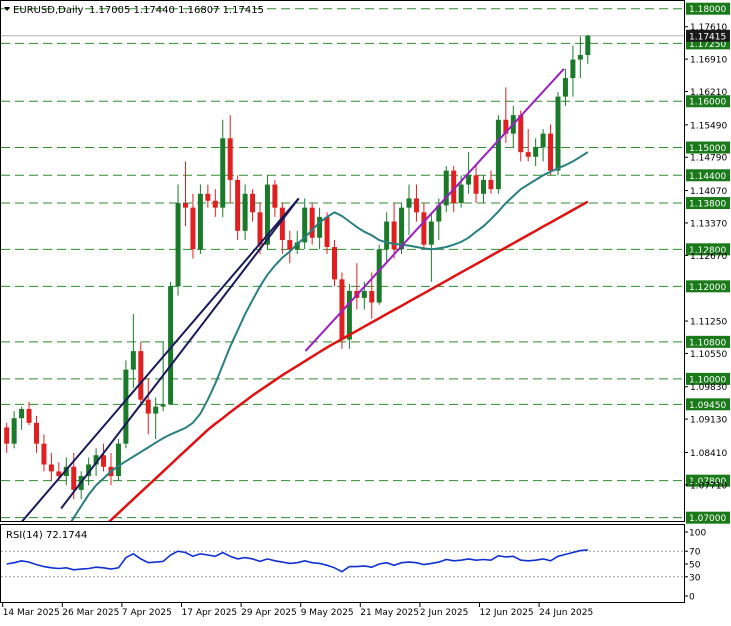  What do you see at coordinates (707, 45) in the screenshot?
I see `level-label: 1.17250` at bounding box center [707, 45].